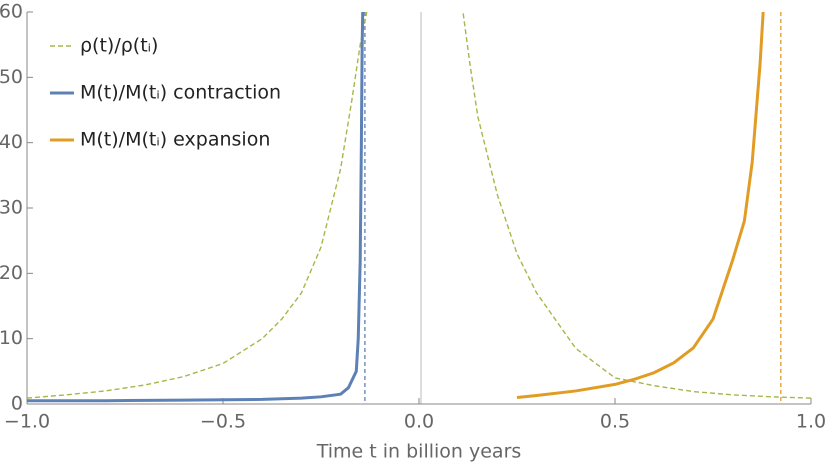 This screenshot has width=830, height=467. Describe the element at coordinates (419, 422) in the screenshot. I see `x-tick-label: 0.0` at that location.